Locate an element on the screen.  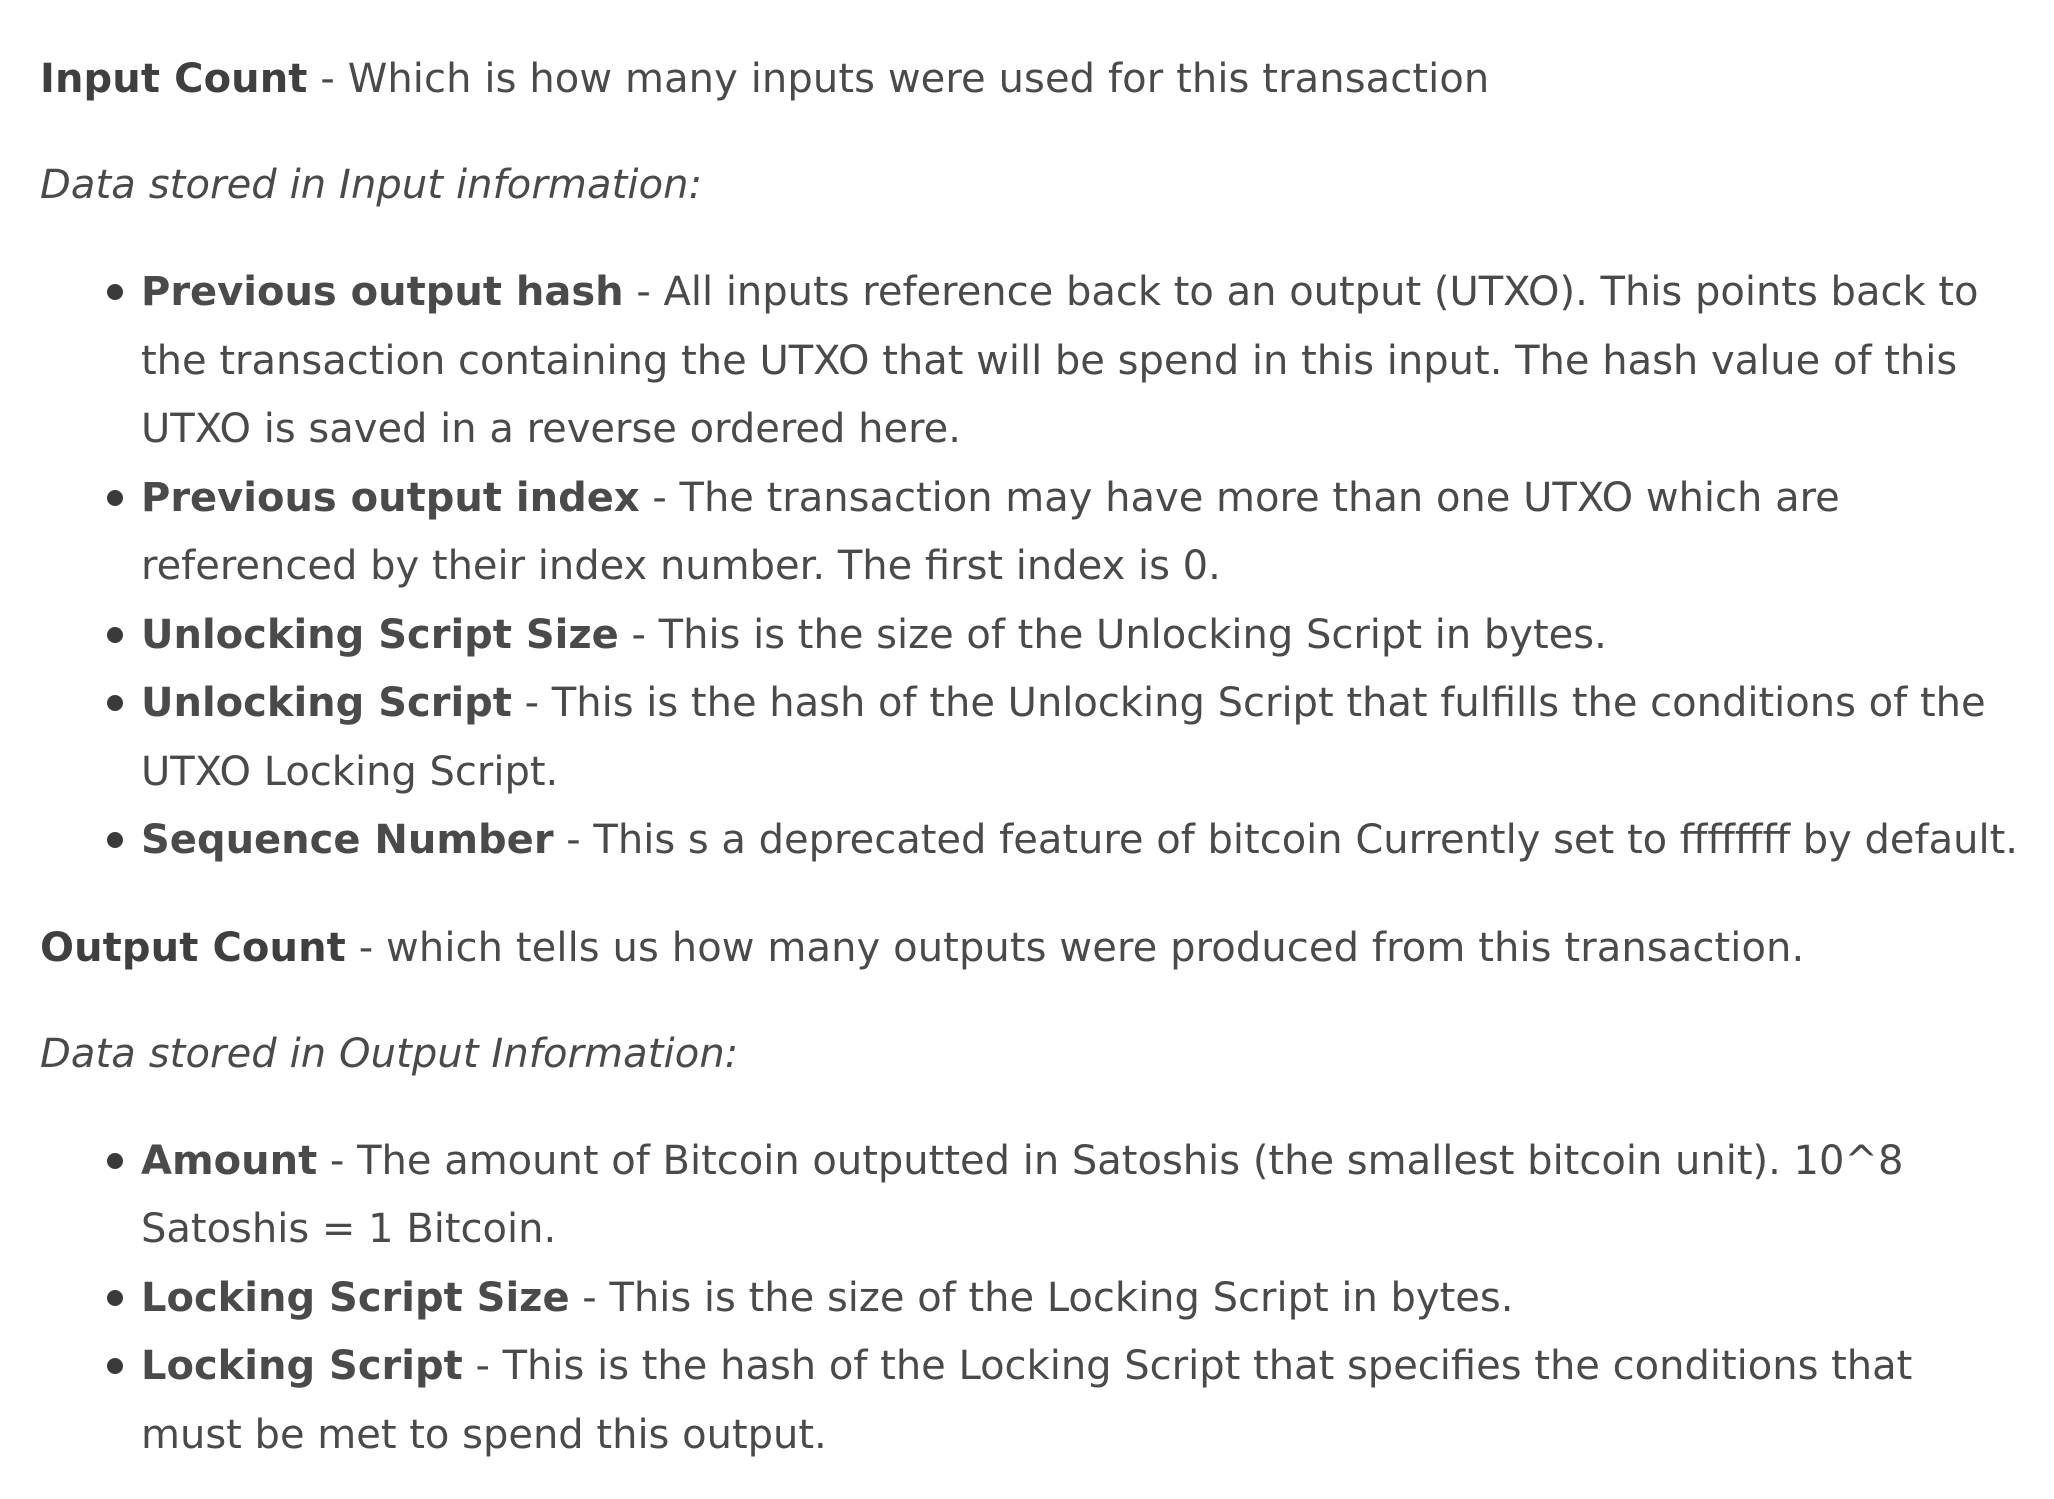
input-count-term: Input Count is located at coordinates (174, 79).